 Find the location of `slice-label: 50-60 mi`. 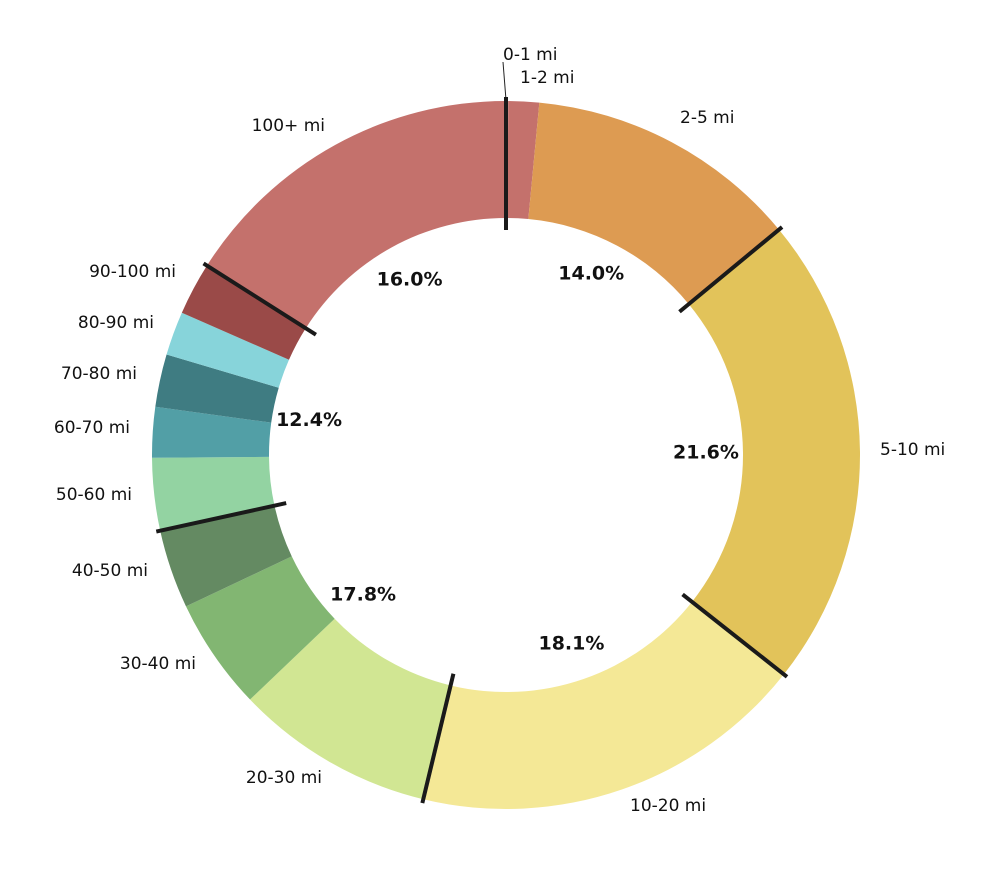

slice-label: 50-60 mi is located at coordinates (94, 495).